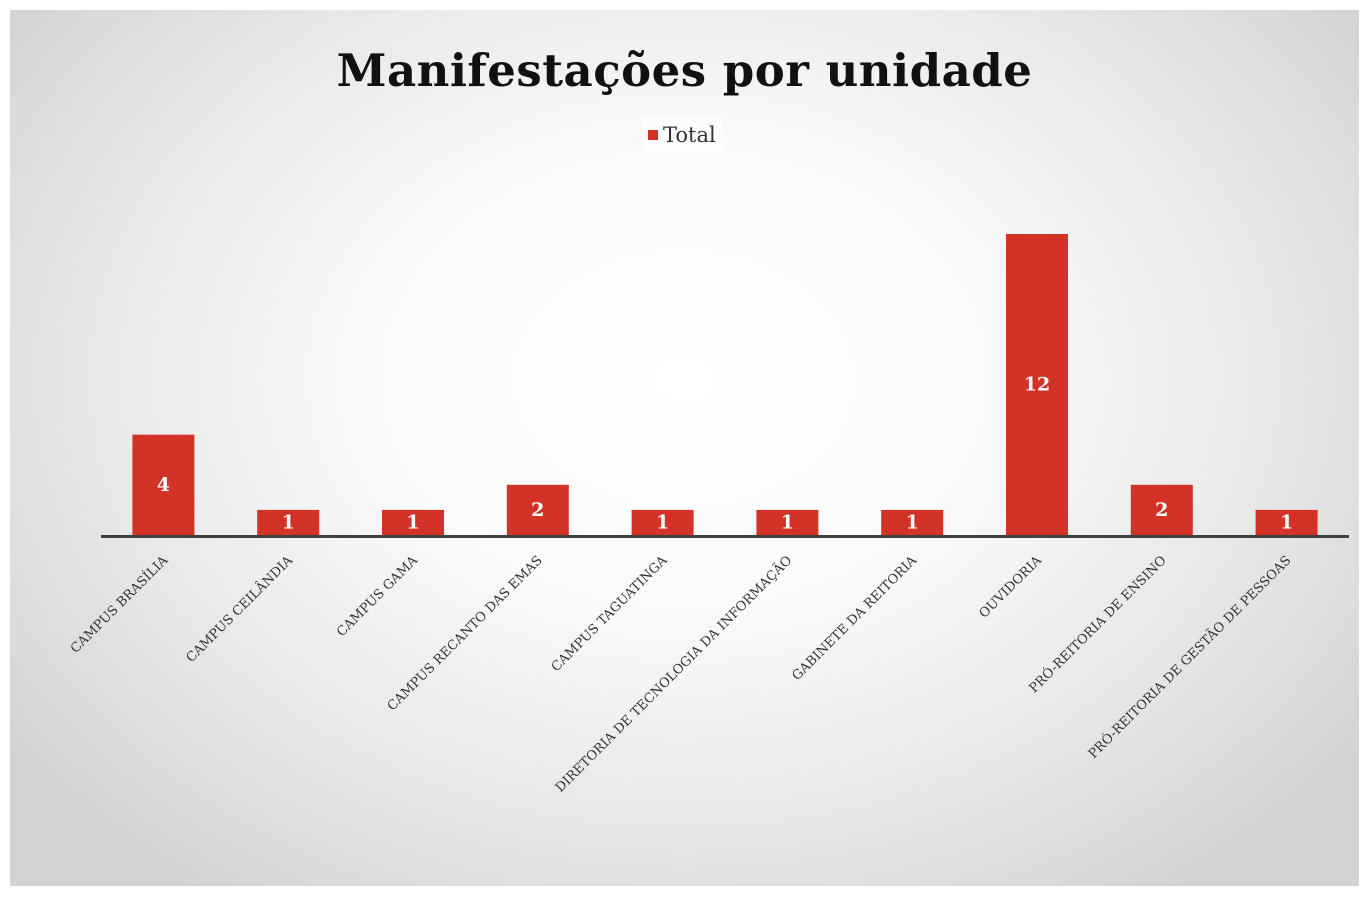 Image resolution: width=1367 pixels, height=897 pixels. Describe the element at coordinates (684, 70) in the screenshot. I see `chart-title: Manifestações por unidade` at that location.